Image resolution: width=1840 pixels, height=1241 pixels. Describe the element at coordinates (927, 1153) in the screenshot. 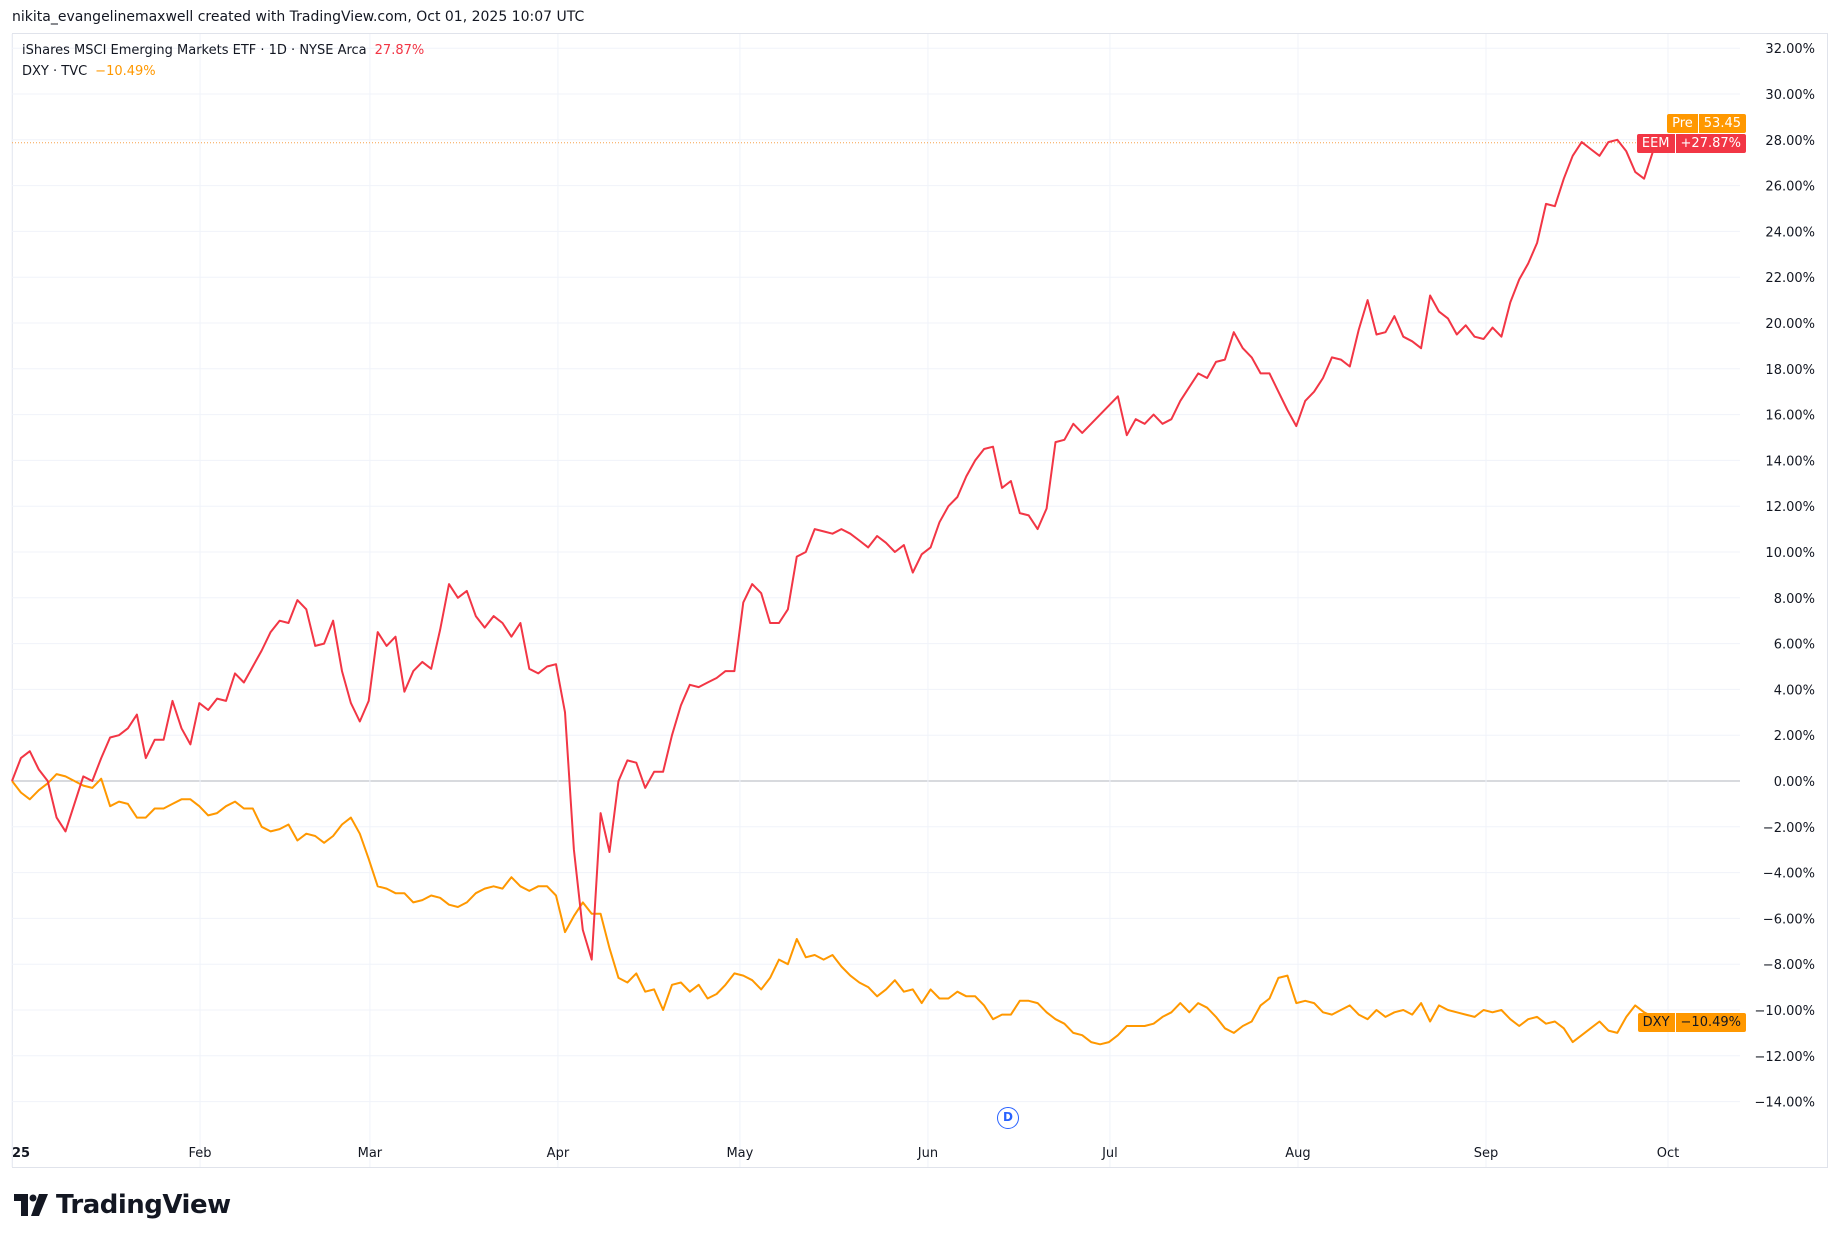

I see `x-tick-label: Jun` at that location.